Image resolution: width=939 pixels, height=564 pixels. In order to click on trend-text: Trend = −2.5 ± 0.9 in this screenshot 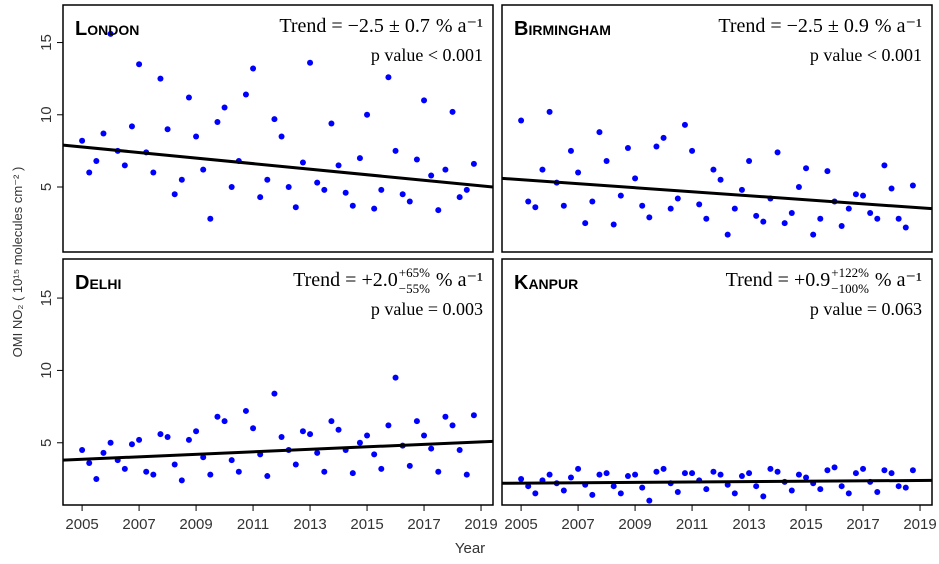, I will do `click(793, 26)`.